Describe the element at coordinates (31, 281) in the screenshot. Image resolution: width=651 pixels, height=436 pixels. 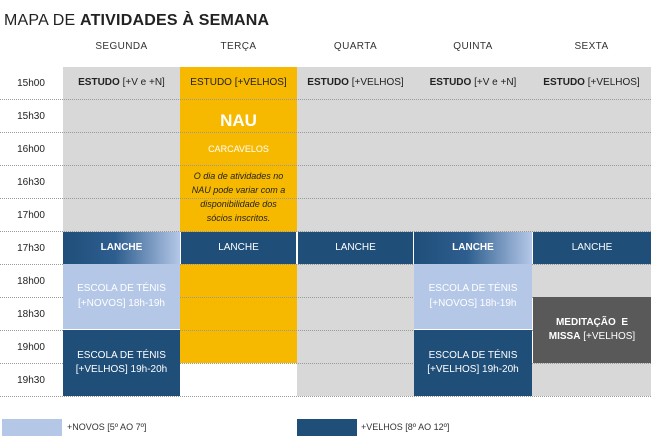
I see `time-label: 18h00` at that location.